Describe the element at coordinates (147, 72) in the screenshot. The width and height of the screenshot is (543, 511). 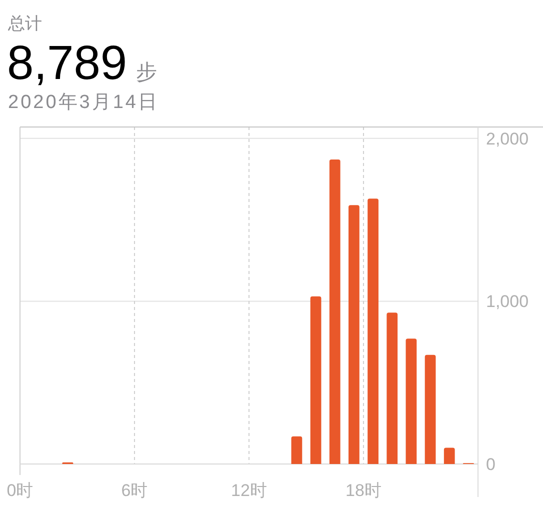
I see `text: 步` at that location.